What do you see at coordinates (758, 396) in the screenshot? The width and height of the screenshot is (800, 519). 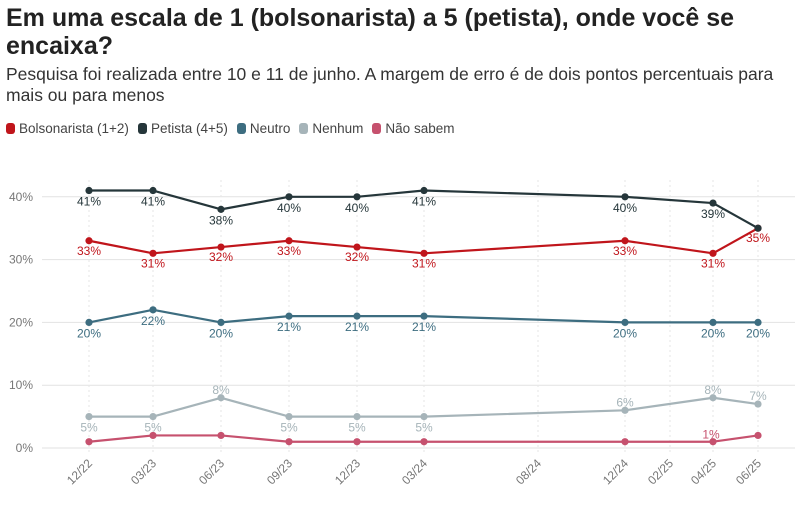 I see `data-label: 7%` at bounding box center [758, 396].